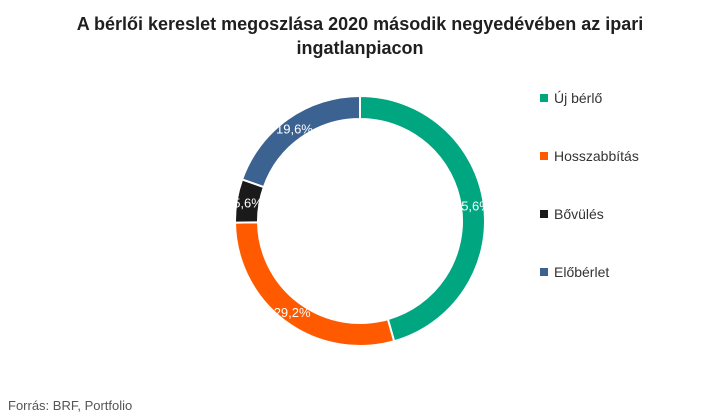 The width and height of the screenshot is (718, 417). I want to click on legend-item-eloberlet: Előbérlet, so click(589, 272).